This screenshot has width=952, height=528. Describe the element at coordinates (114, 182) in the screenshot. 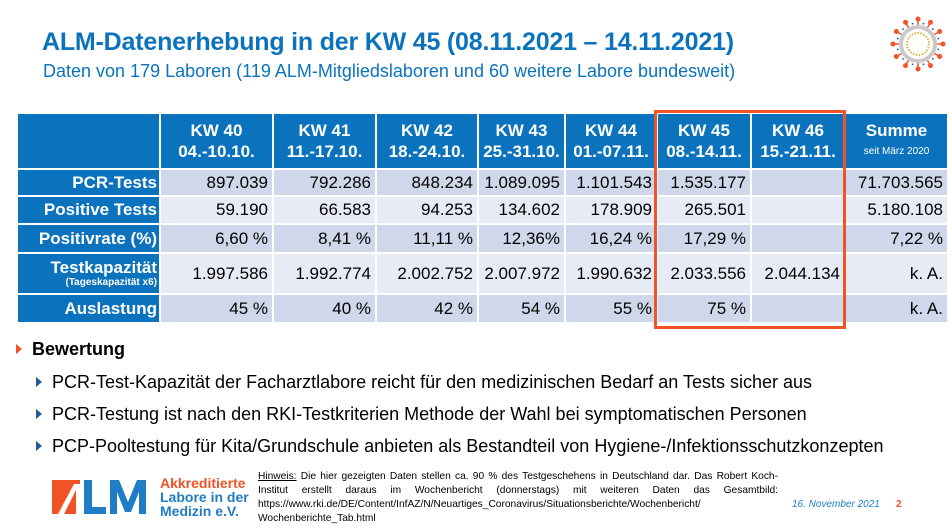

I see `row-label-text: PCR-Tests` at that location.